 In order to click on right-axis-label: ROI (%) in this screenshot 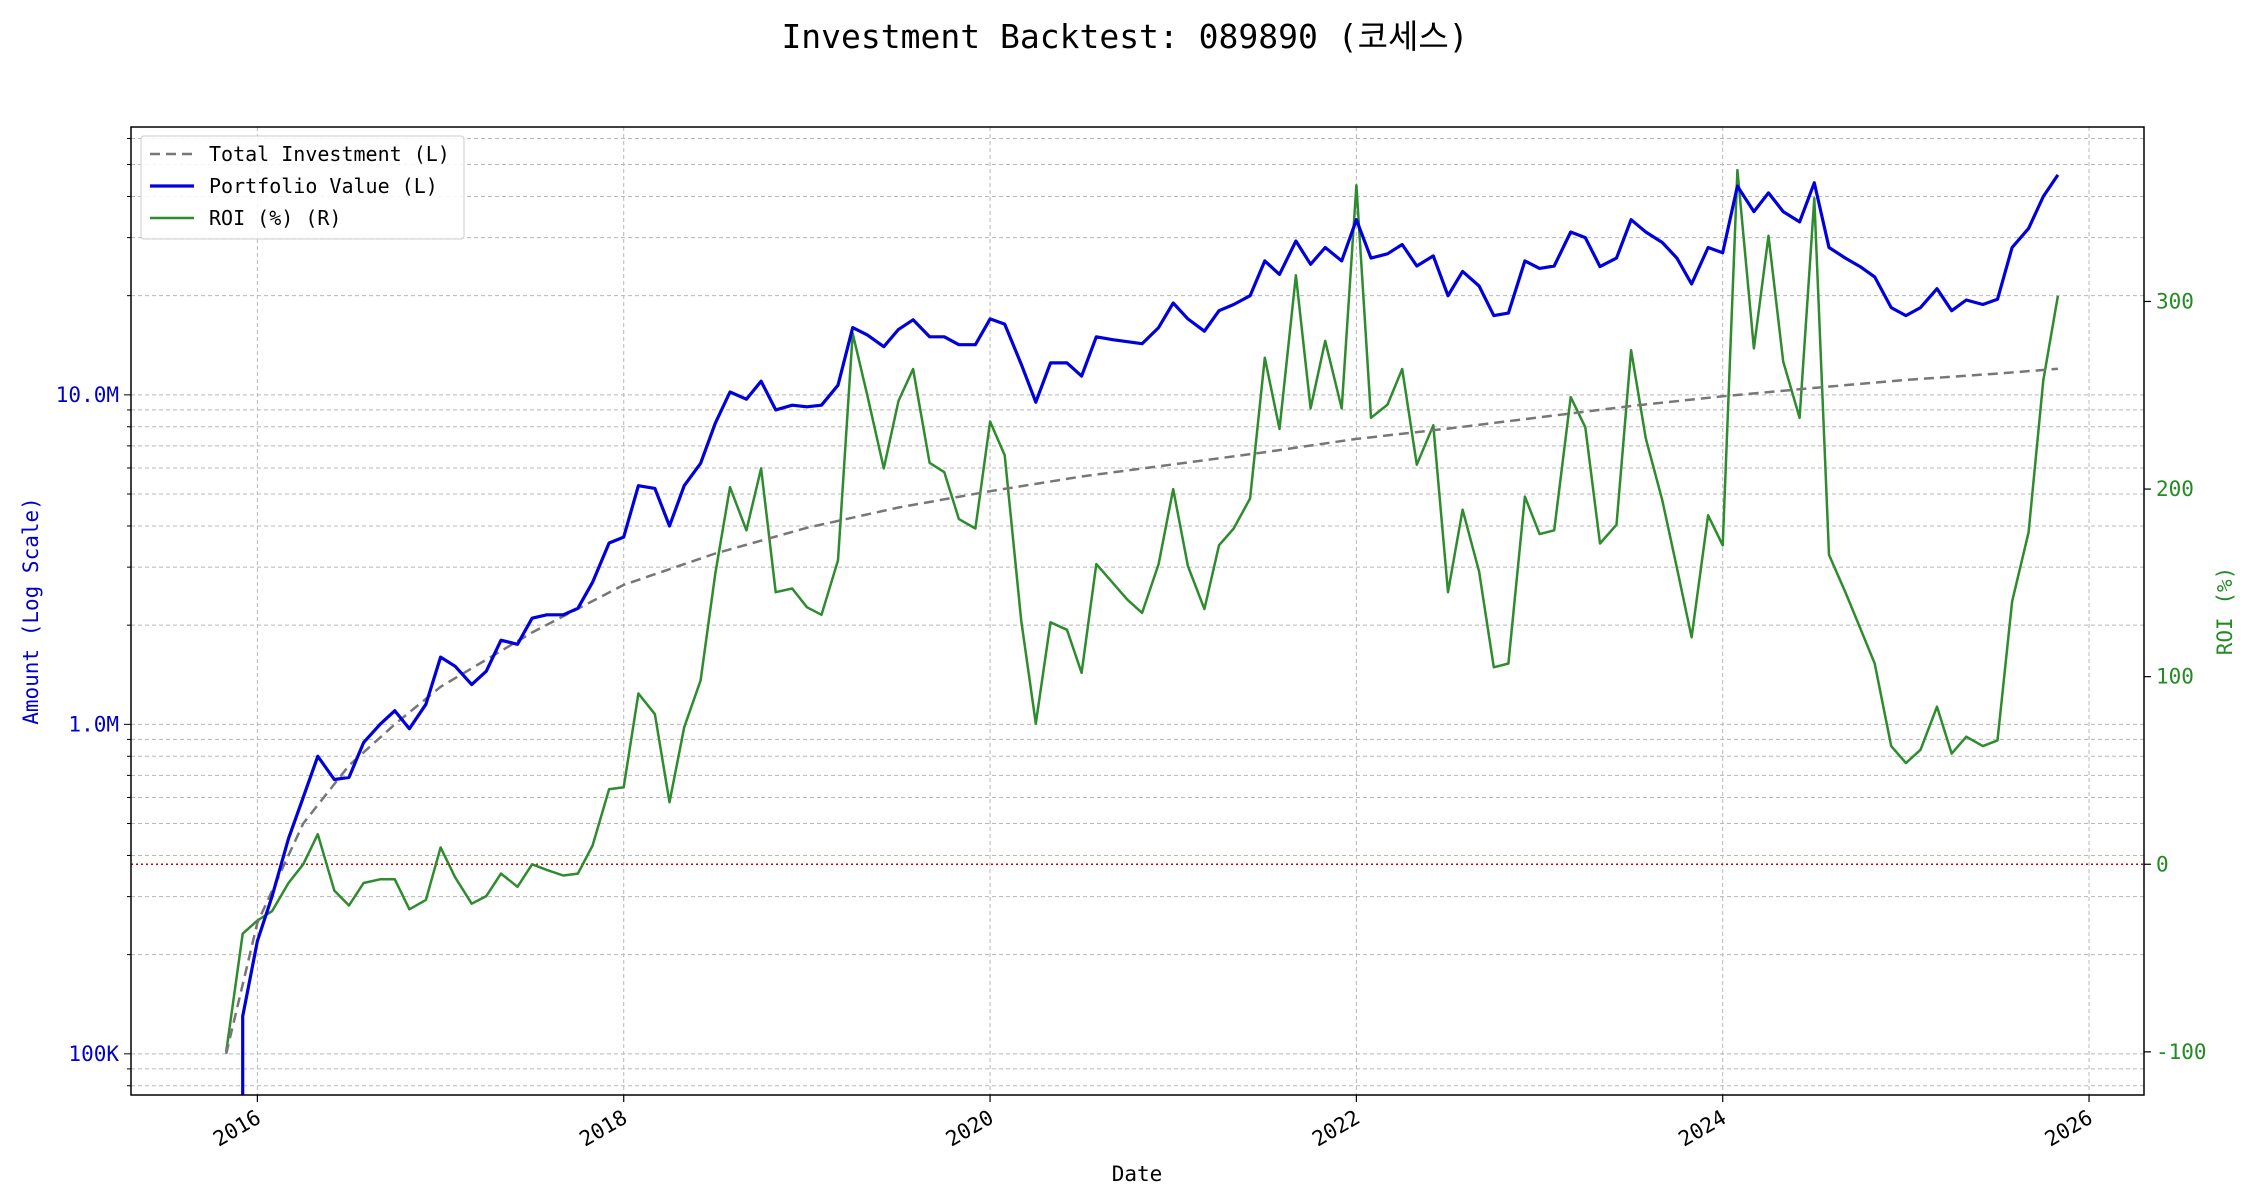, I will do `click(2225, 611)`.